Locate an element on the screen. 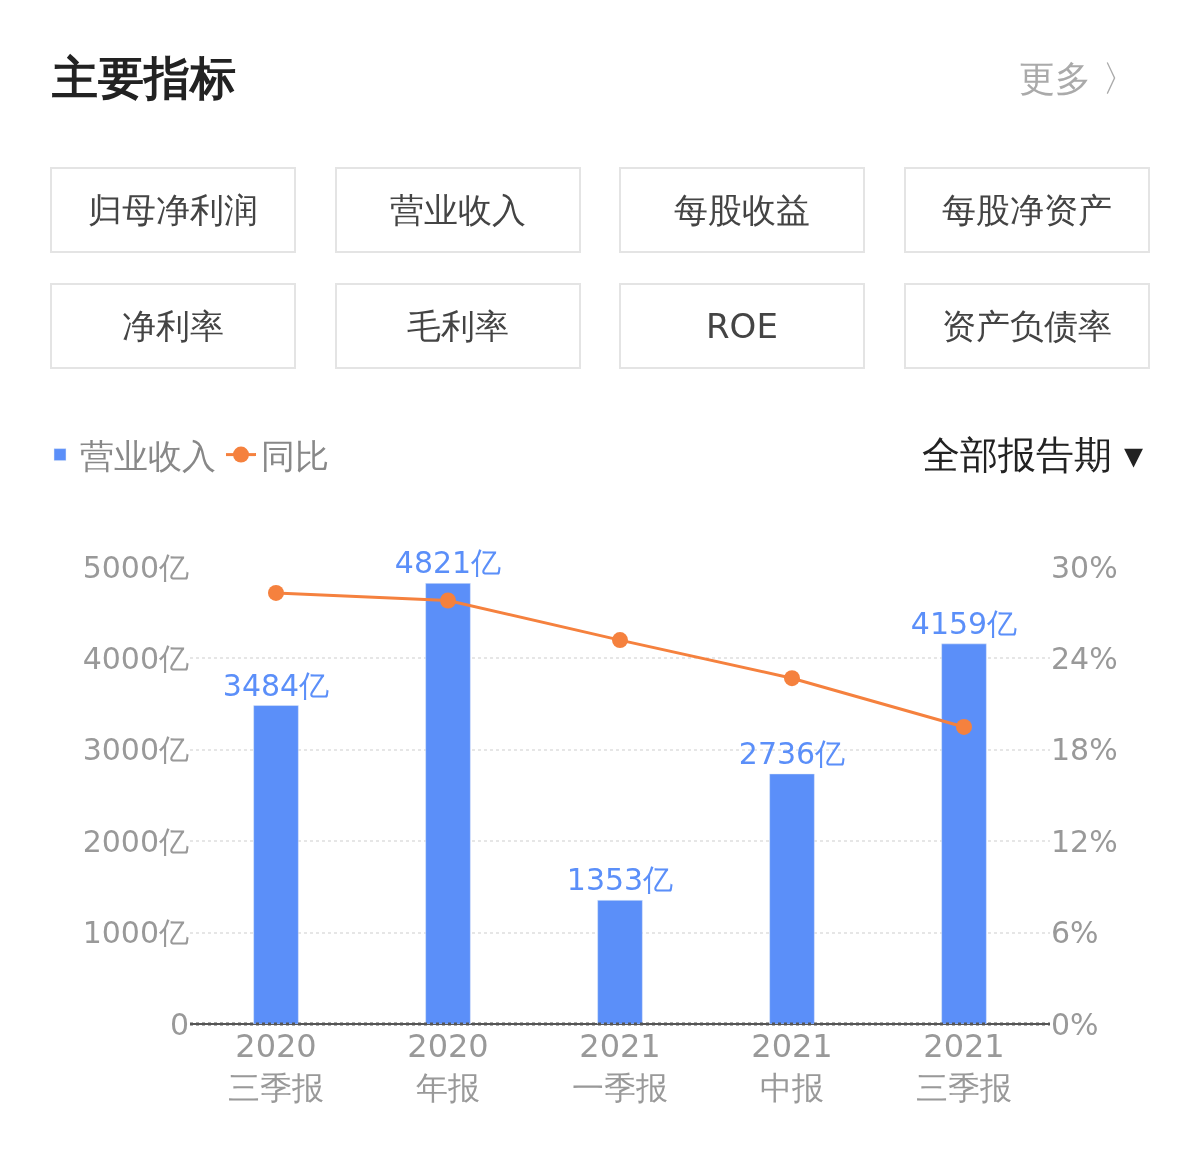  text: 更多 〉 is located at coordinates (1079, 78).